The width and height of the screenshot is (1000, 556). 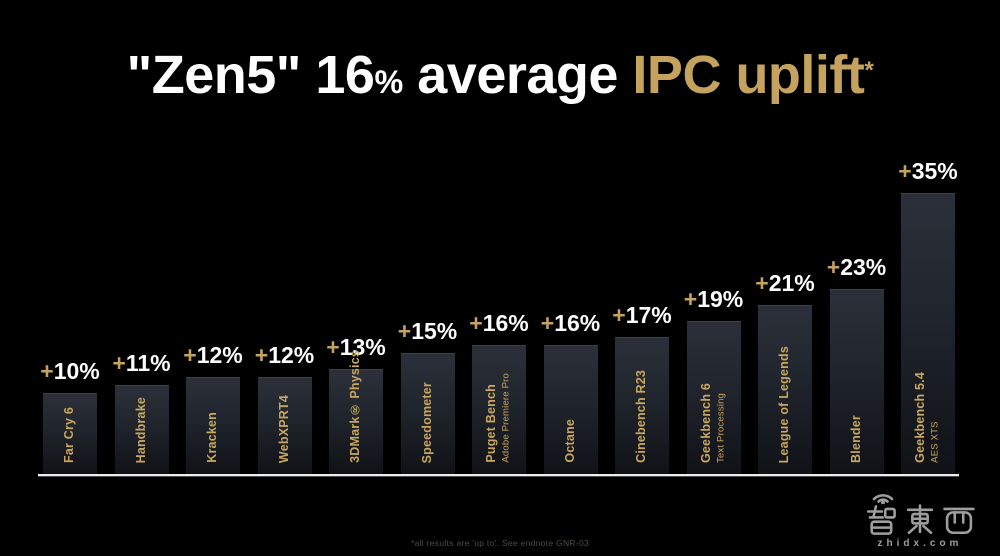 I want to click on bar-value-label: +15%, so click(x=427, y=331).